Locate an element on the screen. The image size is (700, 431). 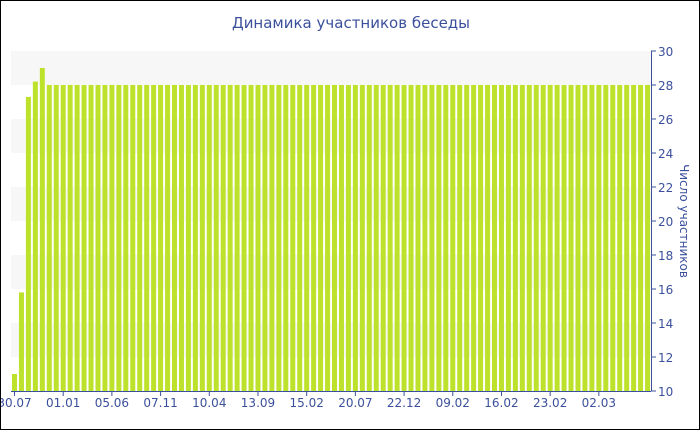
y-tick-label: 28 is located at coordinates (665, 86).